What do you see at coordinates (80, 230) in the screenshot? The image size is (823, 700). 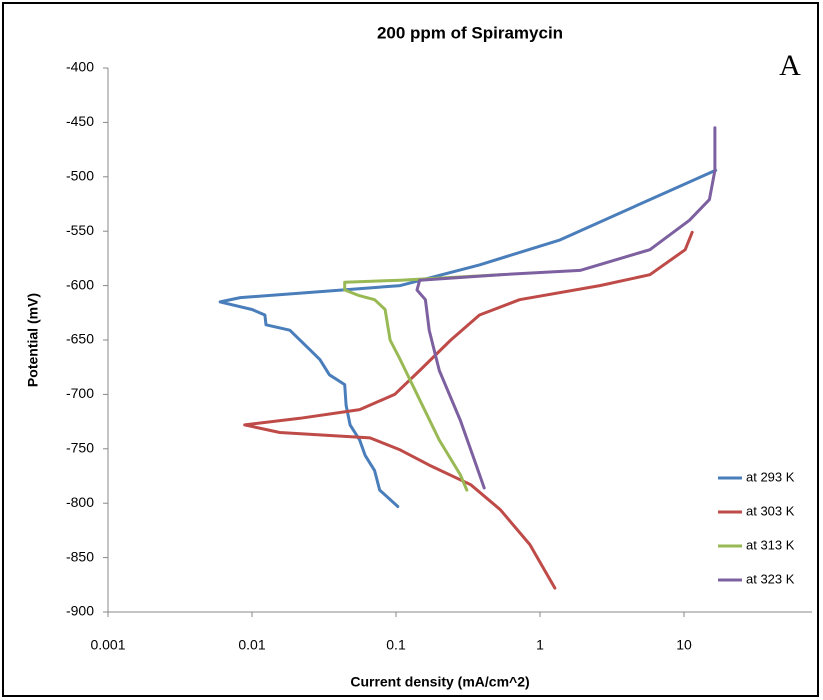 I see `y-tick-label: -550` at bounding box center [80, 230].